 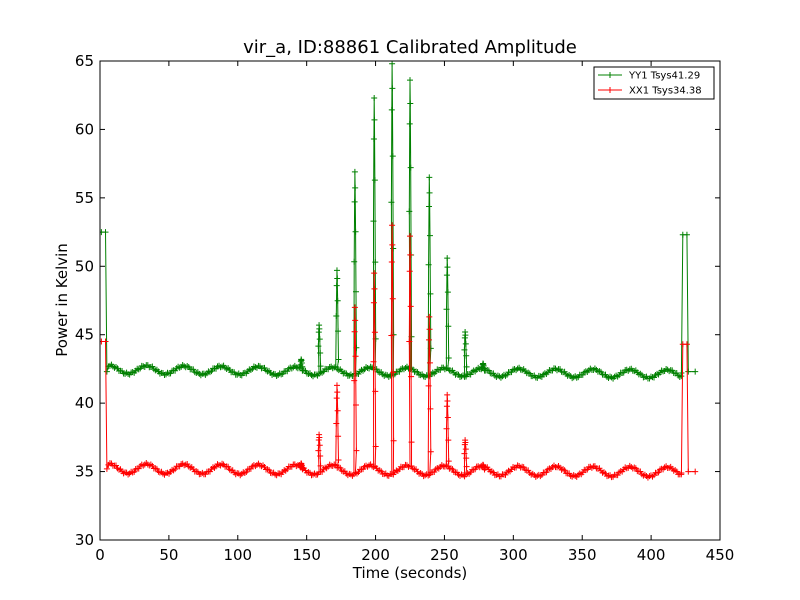 What do you see at coordinates (664, 76) in the screenshot?
I see `legend-label: YY1 Tsys41.29` at bounding box center [664, 76].